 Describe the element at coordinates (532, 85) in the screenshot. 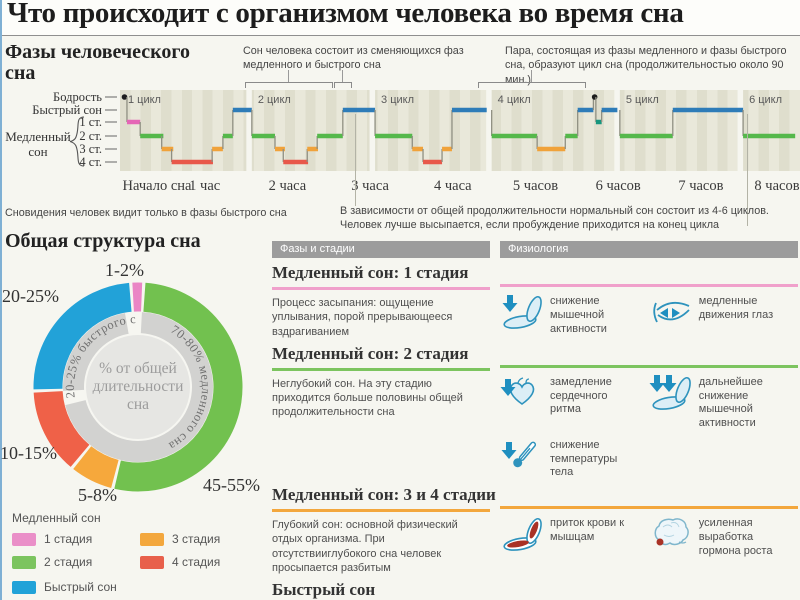

I see `measure-cycle` at that location.